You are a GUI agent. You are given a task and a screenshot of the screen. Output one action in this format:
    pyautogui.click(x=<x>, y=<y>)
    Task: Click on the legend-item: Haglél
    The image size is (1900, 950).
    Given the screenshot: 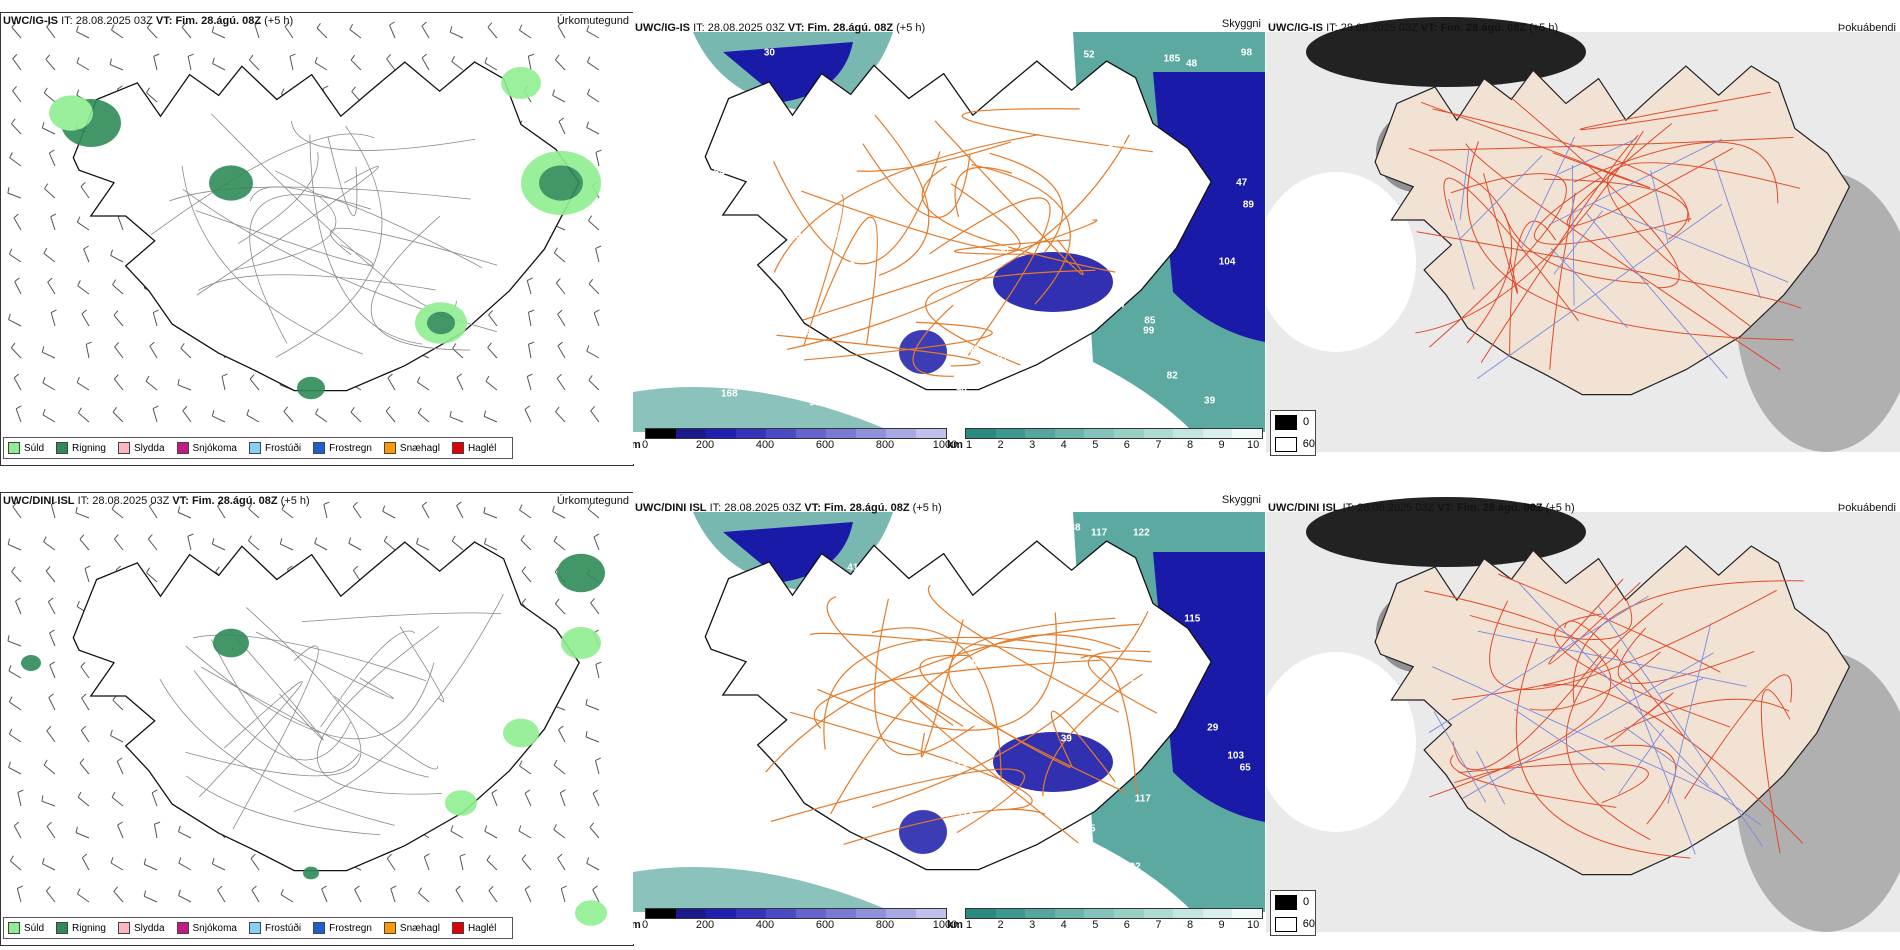 What is the action you would take?
    pyautogui.click(x=473, y=928)
    